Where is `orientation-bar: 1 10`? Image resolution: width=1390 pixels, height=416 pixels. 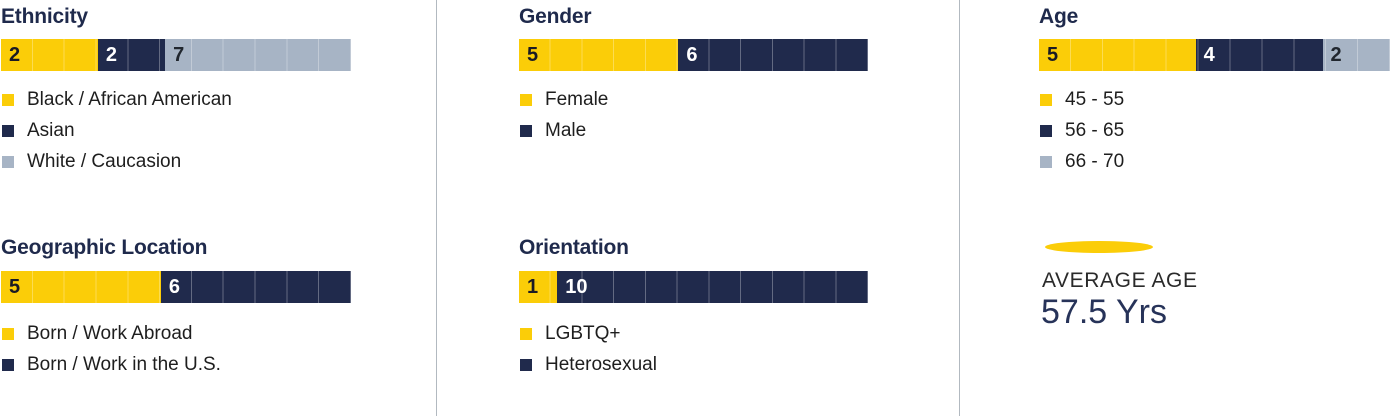
orientation-bar: 1 10 is located at coordinates (693, 287).